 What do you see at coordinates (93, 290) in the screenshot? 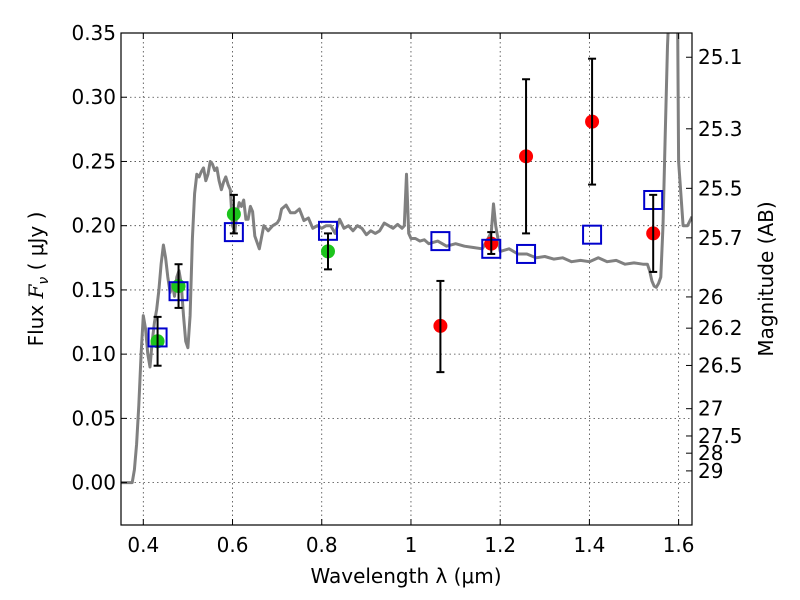
I see `y-tick-label: 0.15` at bounding box center [93, 290].